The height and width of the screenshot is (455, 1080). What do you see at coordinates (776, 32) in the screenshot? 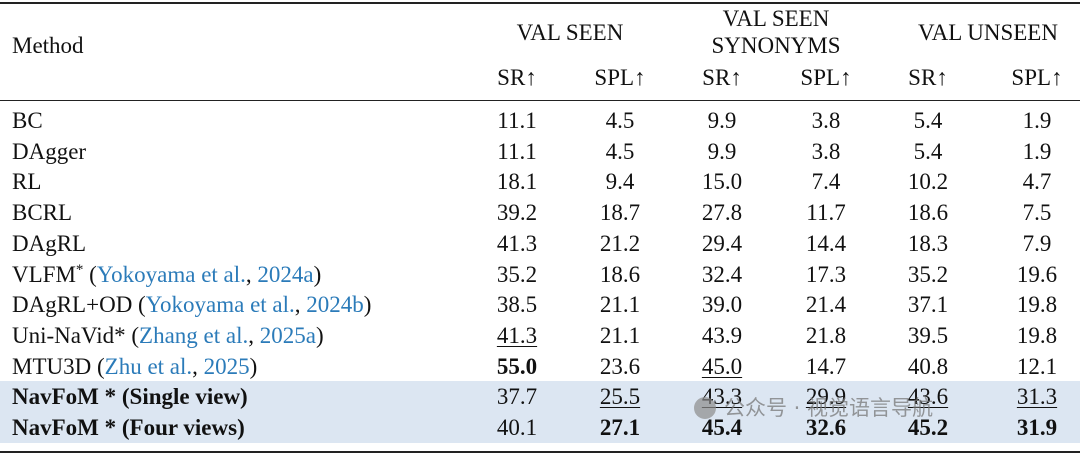
I see `group-header: VAL SEEN SYNONYMS` at bounding box center [776, 32].